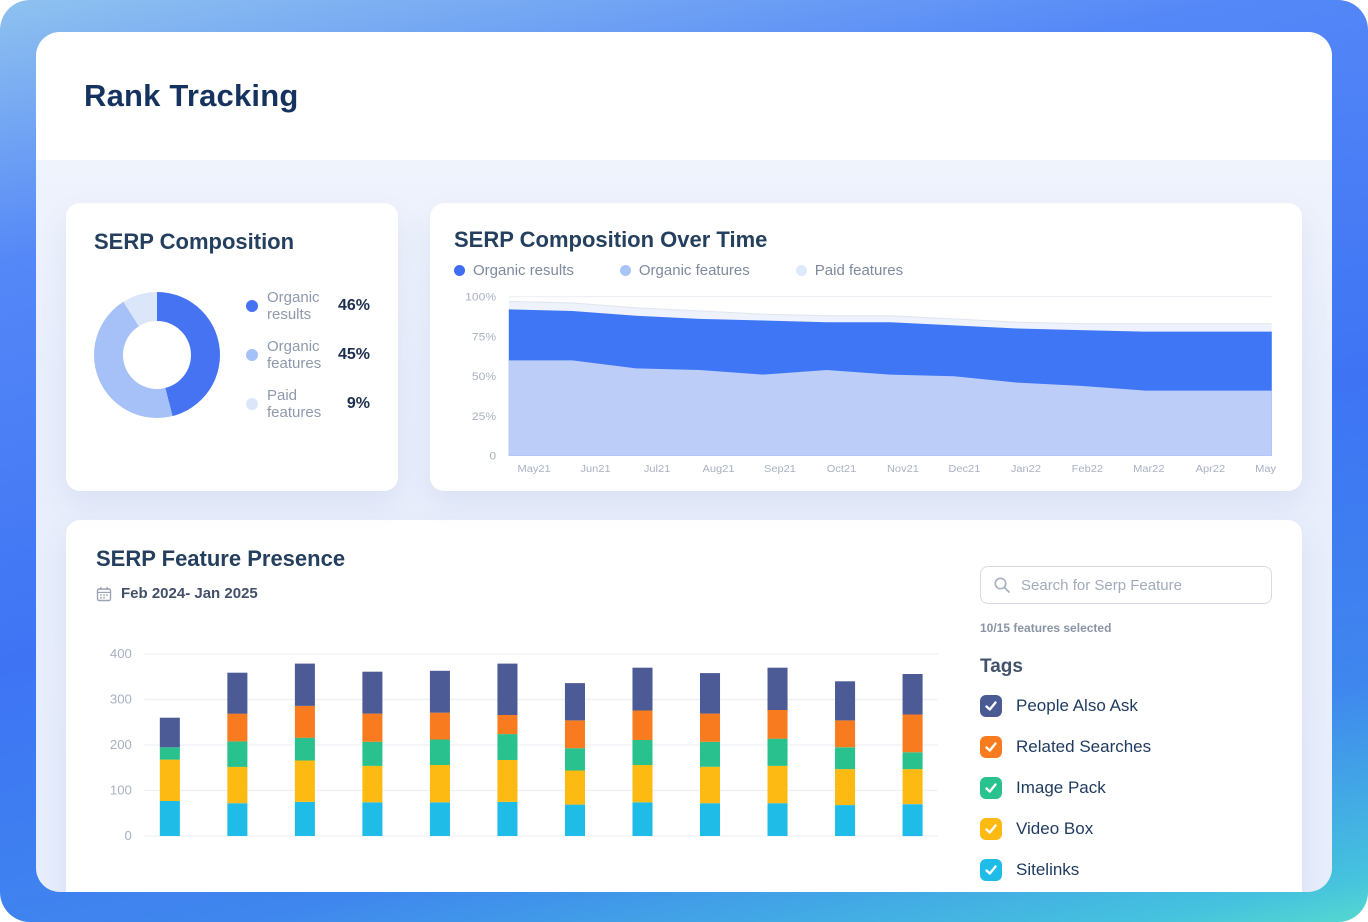 The height and width of the screenshot is (922, 1368). I want to click on svg-text: Jun21, so click(595, 469).